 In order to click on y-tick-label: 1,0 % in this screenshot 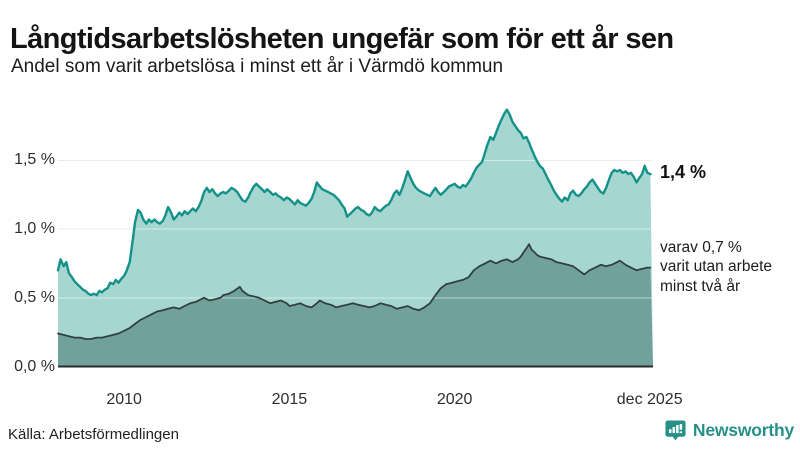, I will do `click(34, 229)`.